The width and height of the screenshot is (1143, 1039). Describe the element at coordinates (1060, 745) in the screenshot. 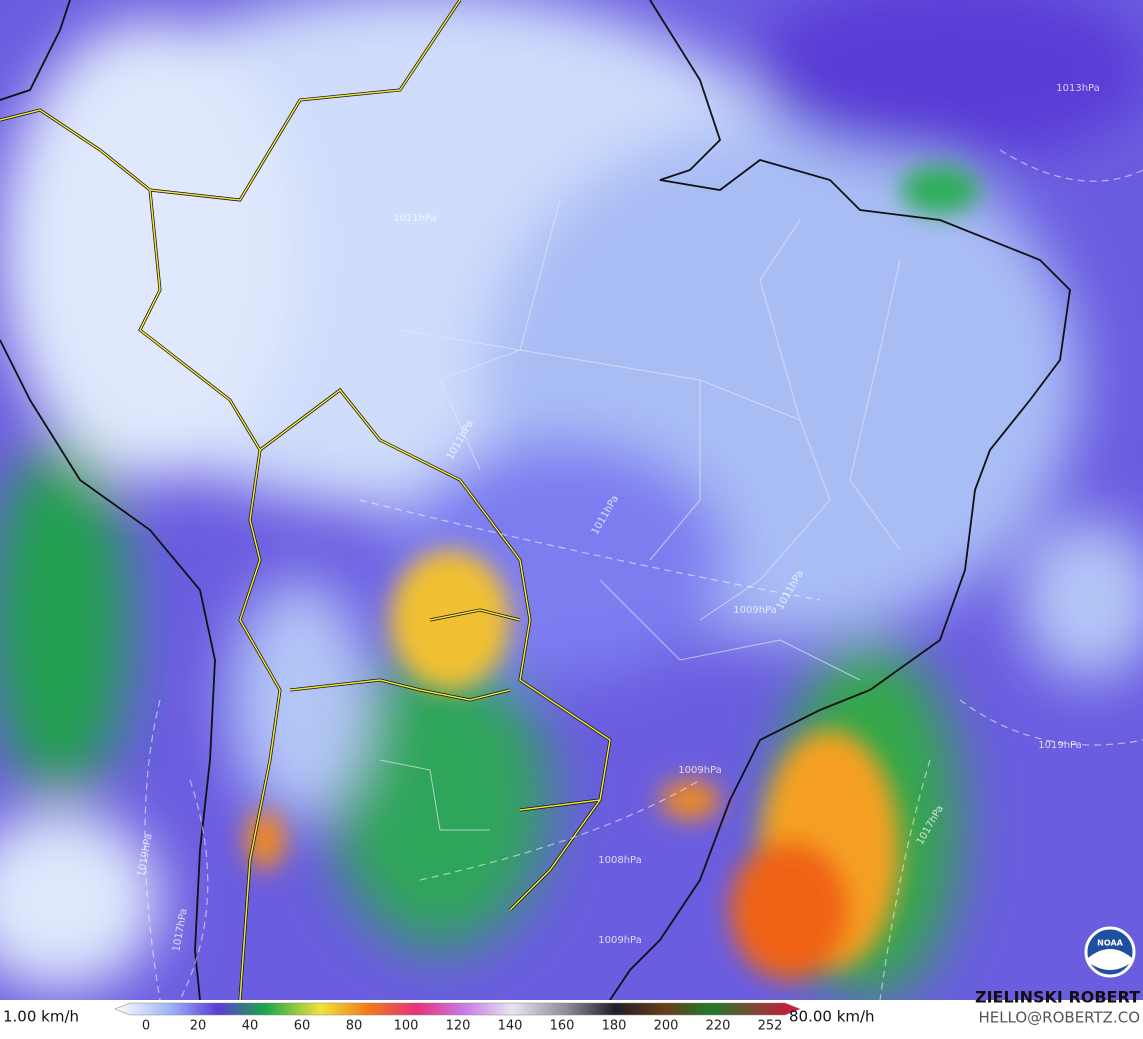

I see `isobar-label: 1019hPa` at that location.